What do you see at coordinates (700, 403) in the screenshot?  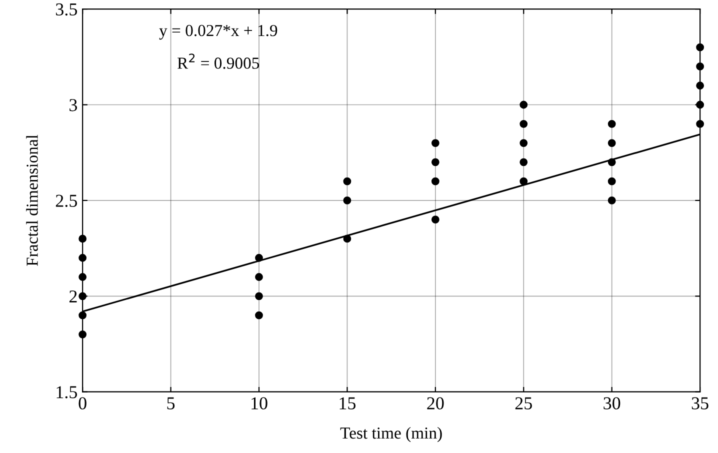 I see `x-tick-label: 35` at bounding box center [700, 403].